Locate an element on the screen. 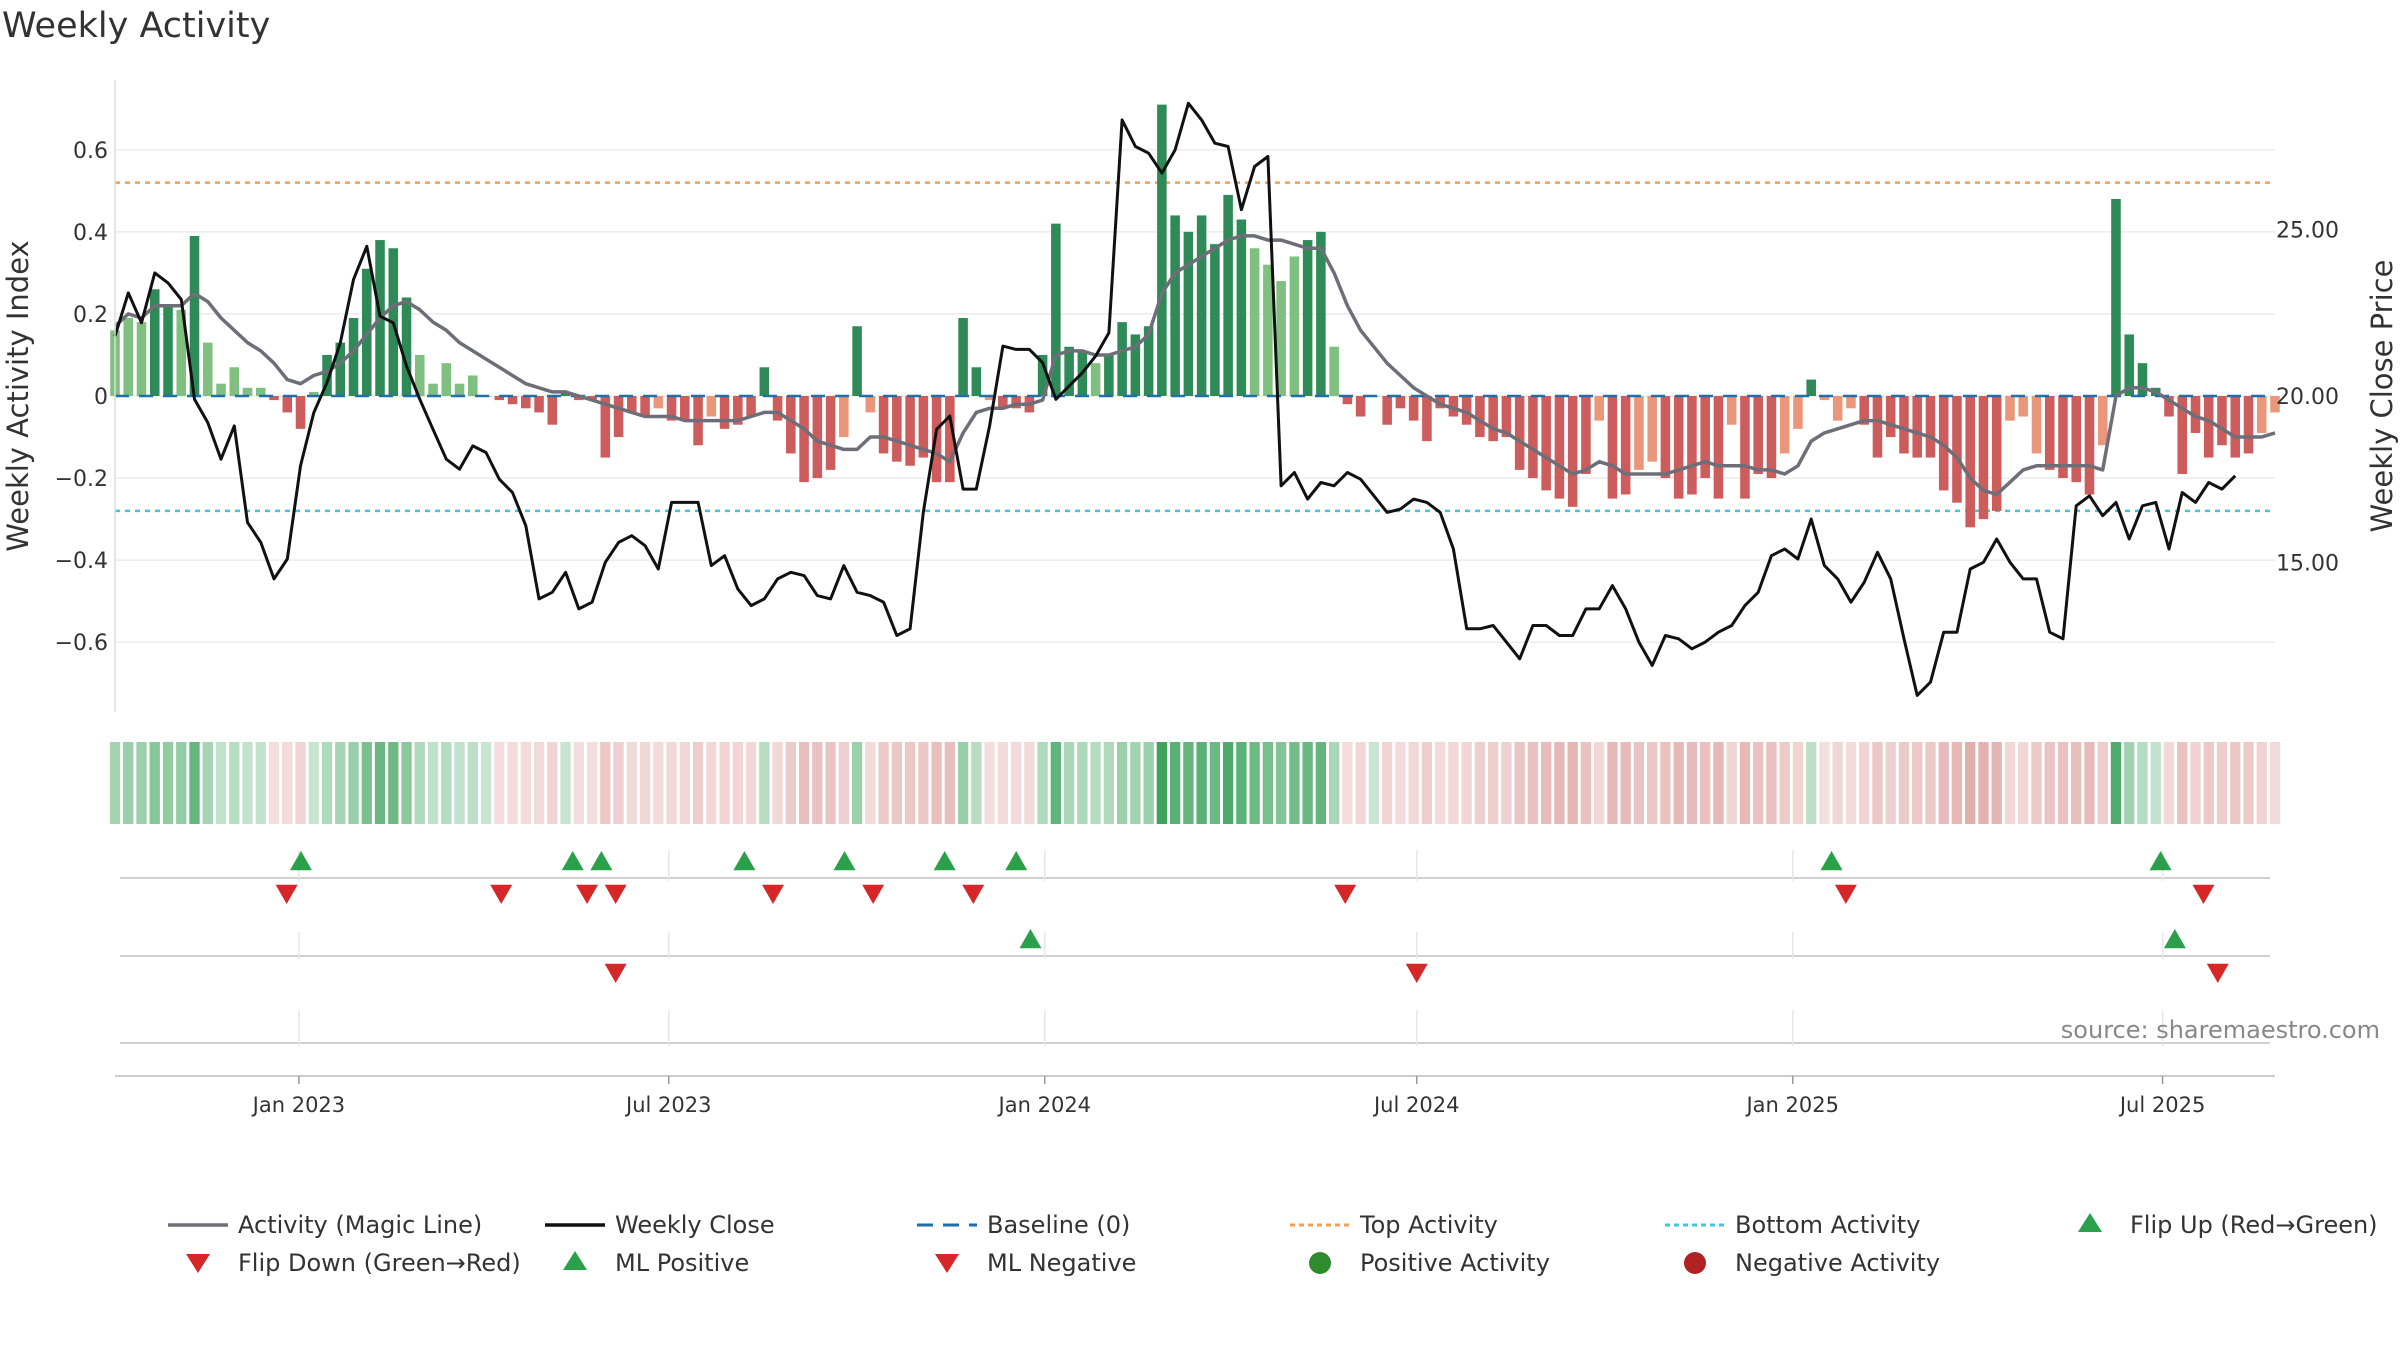  legend-item-flipdown: Flip Down (Green→Red) is located at coordinates (353, 1263).